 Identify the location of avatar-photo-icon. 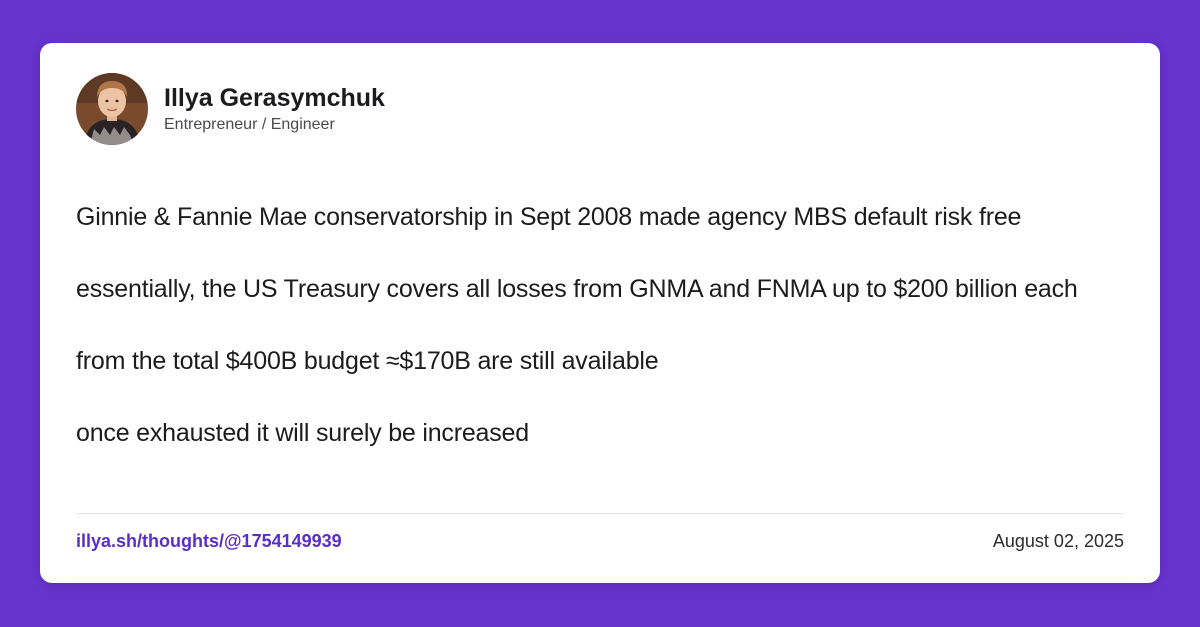
(112, 109).